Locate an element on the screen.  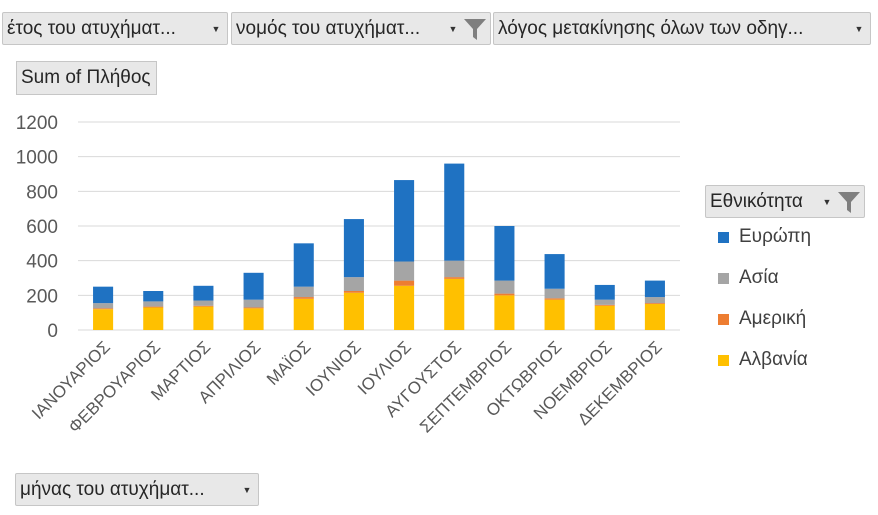
legend-item: Ασία is located at coordinates (748, 278).